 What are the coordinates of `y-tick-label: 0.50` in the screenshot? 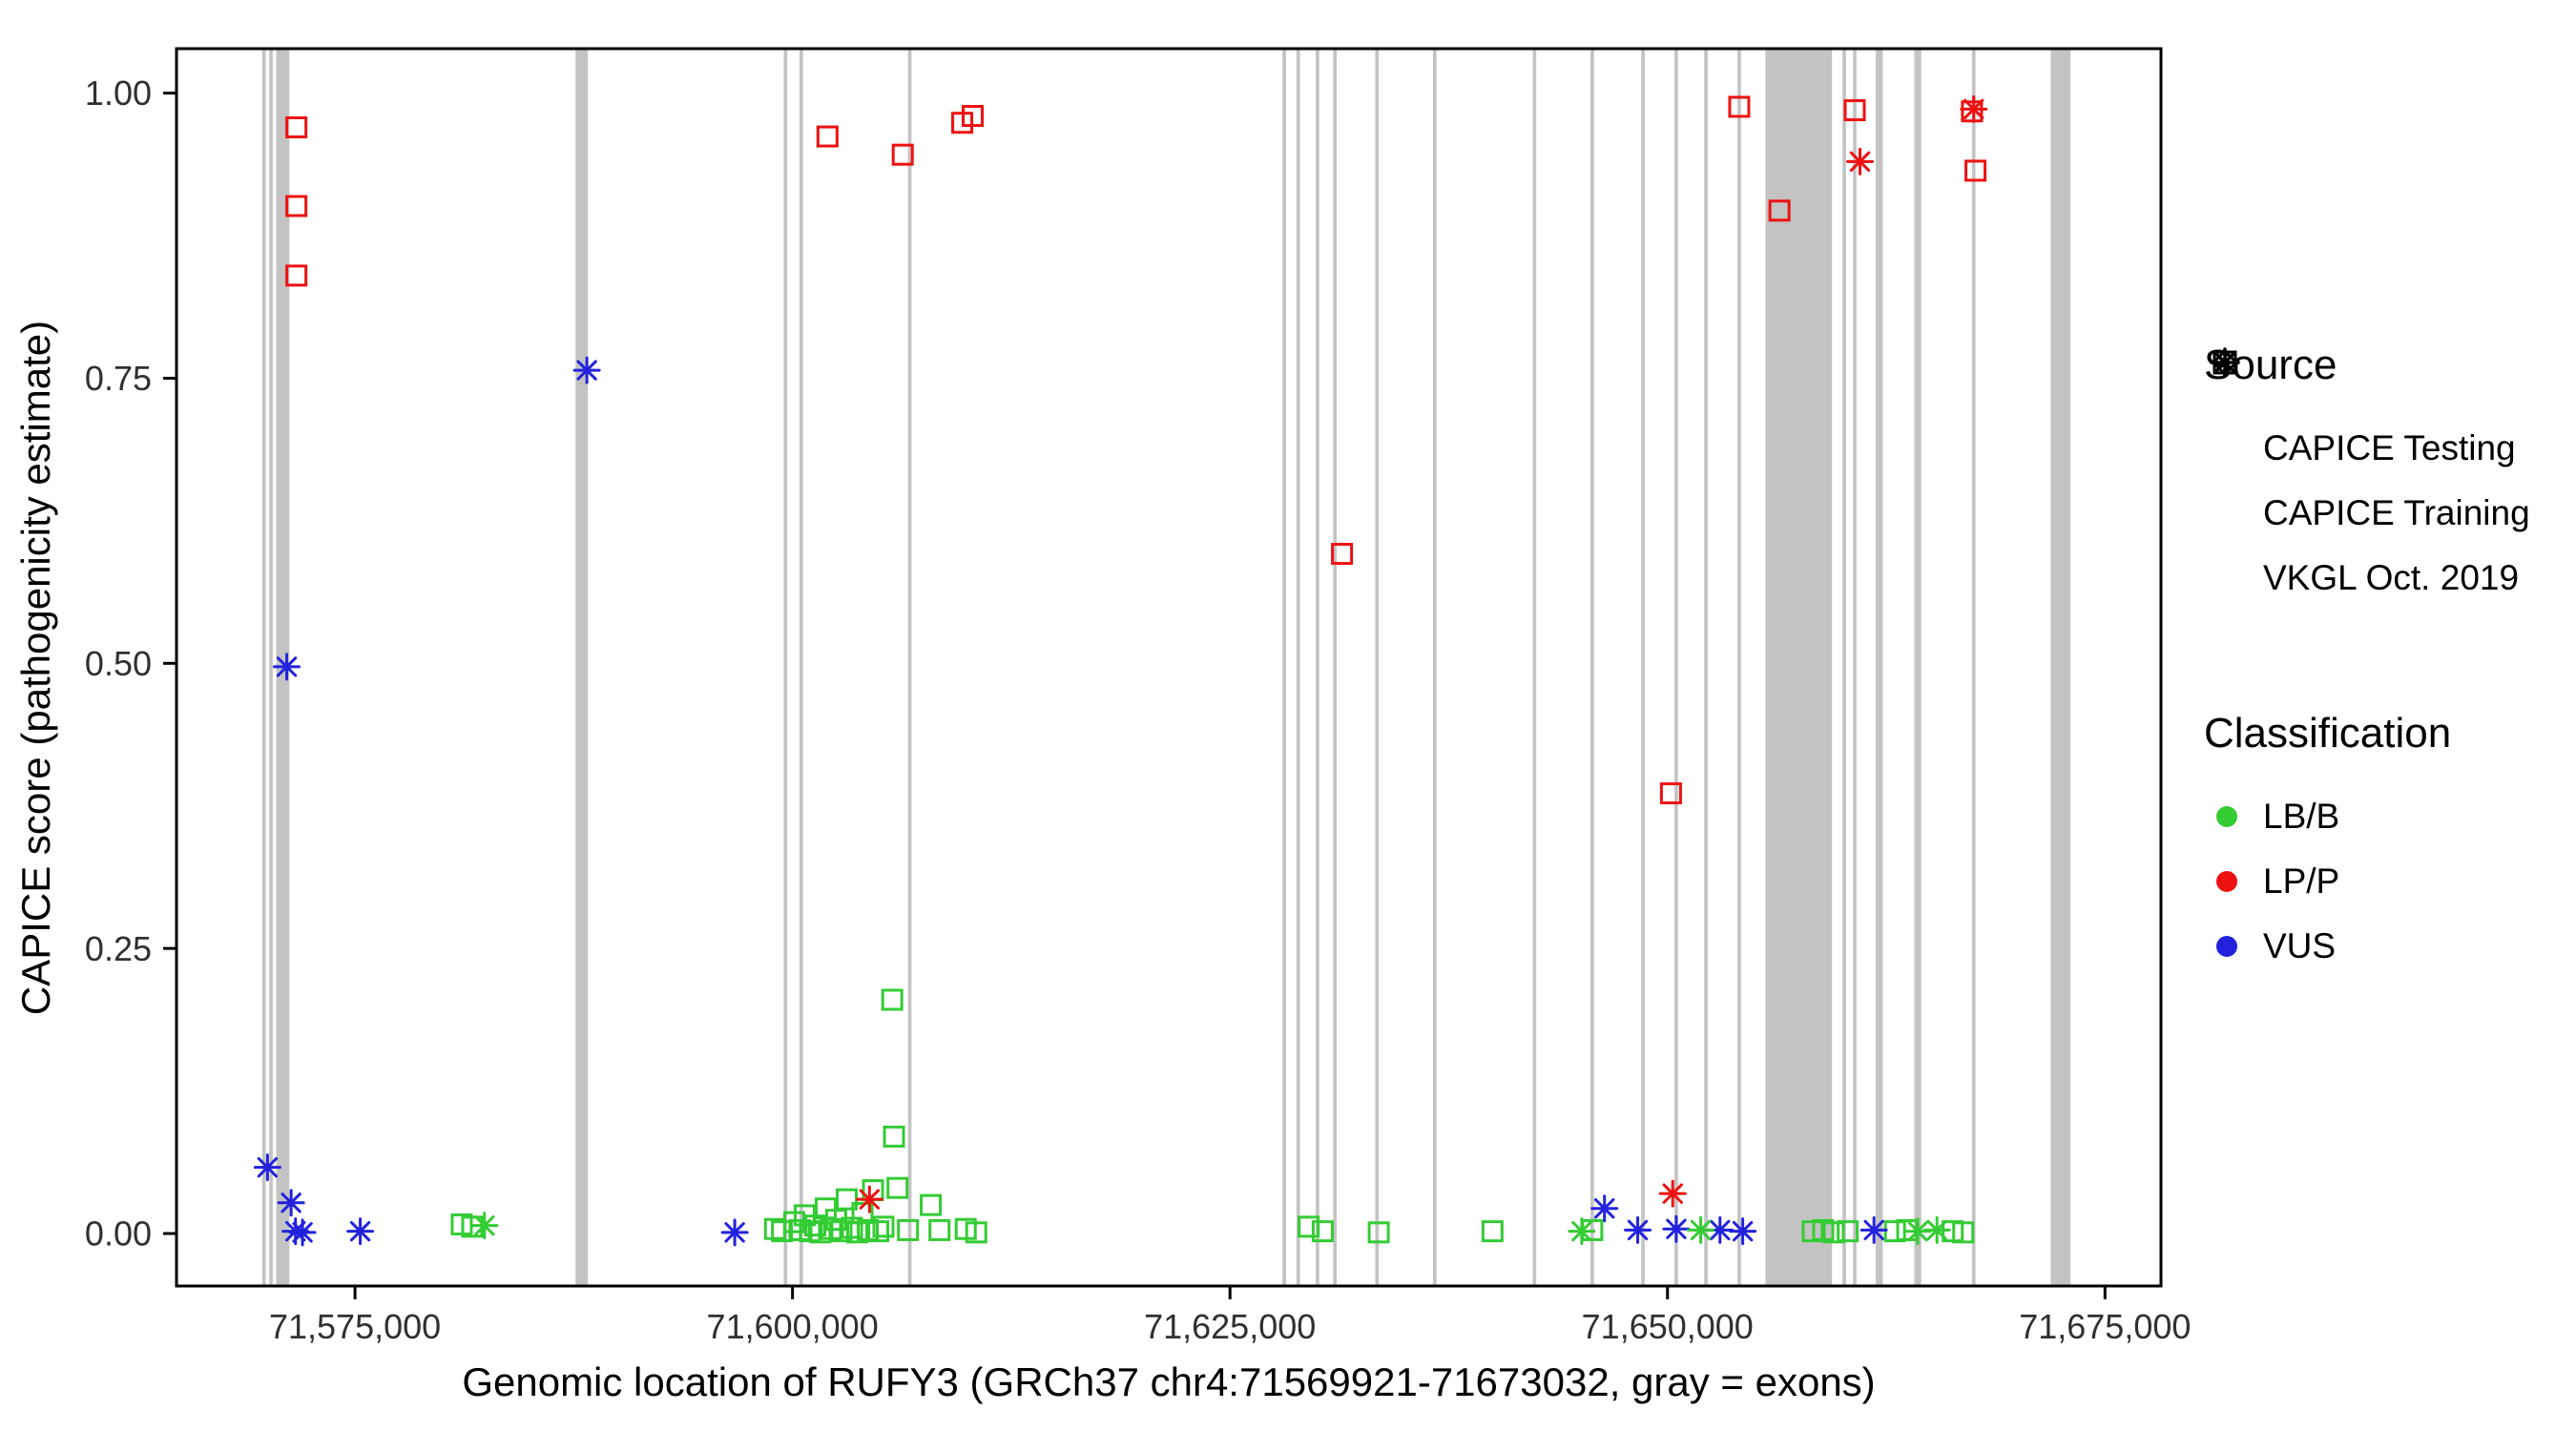 It's located at (118, 663).